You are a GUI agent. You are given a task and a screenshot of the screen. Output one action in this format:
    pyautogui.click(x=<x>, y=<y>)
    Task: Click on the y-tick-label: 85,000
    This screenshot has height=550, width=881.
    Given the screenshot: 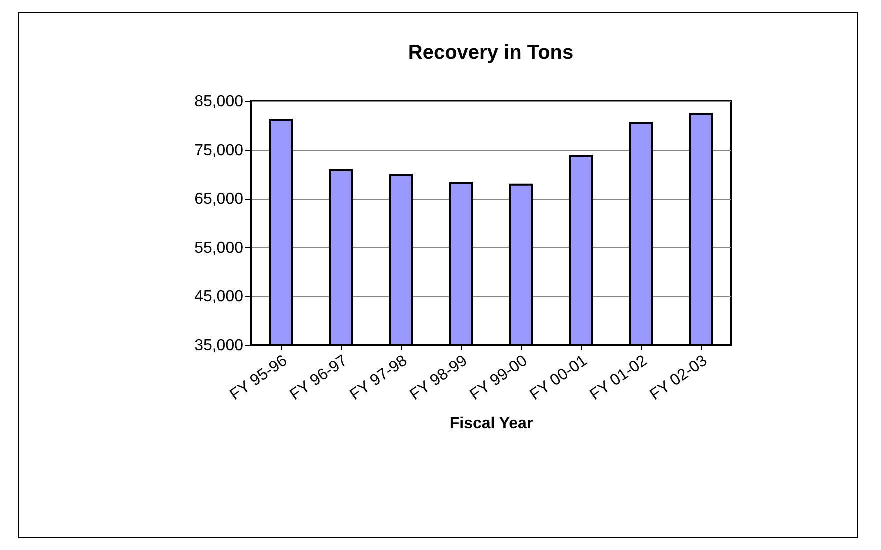 What is the action you would take?
    pyautogui.click(x=219, y=102)
    